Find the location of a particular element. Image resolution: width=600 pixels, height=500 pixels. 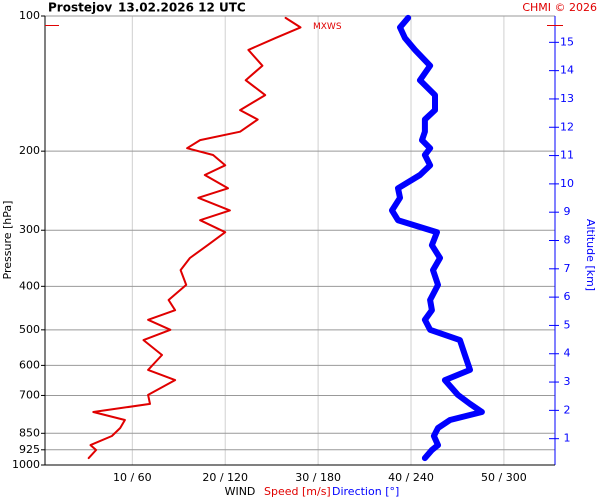

x-tick-label: 30 / 180 is located at coordinates (318, 477).